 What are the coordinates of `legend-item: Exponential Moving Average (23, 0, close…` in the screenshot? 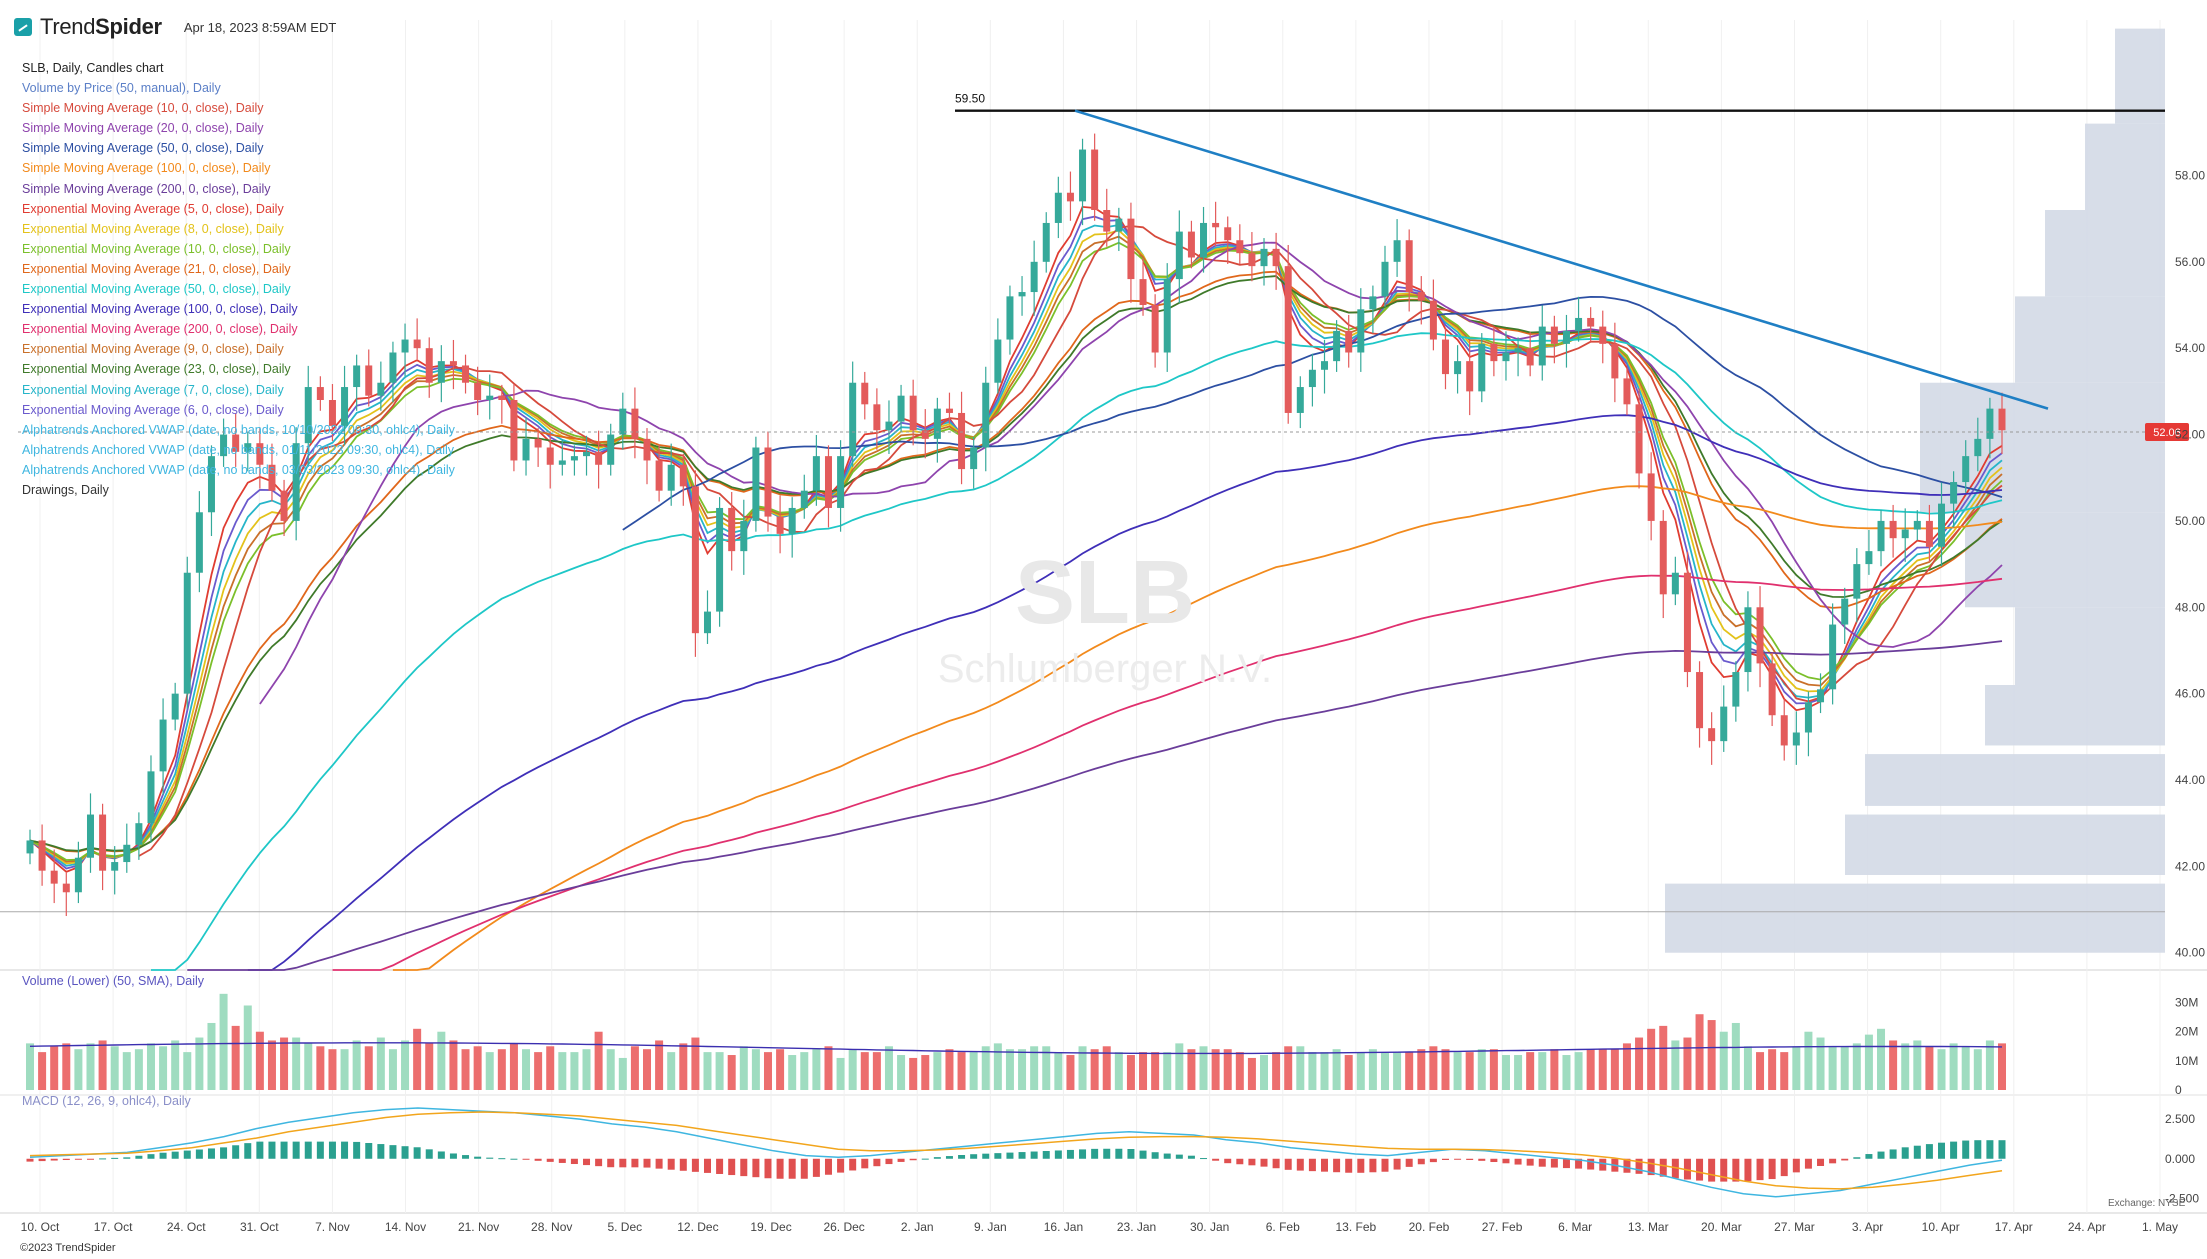 It's located at (156, 369).